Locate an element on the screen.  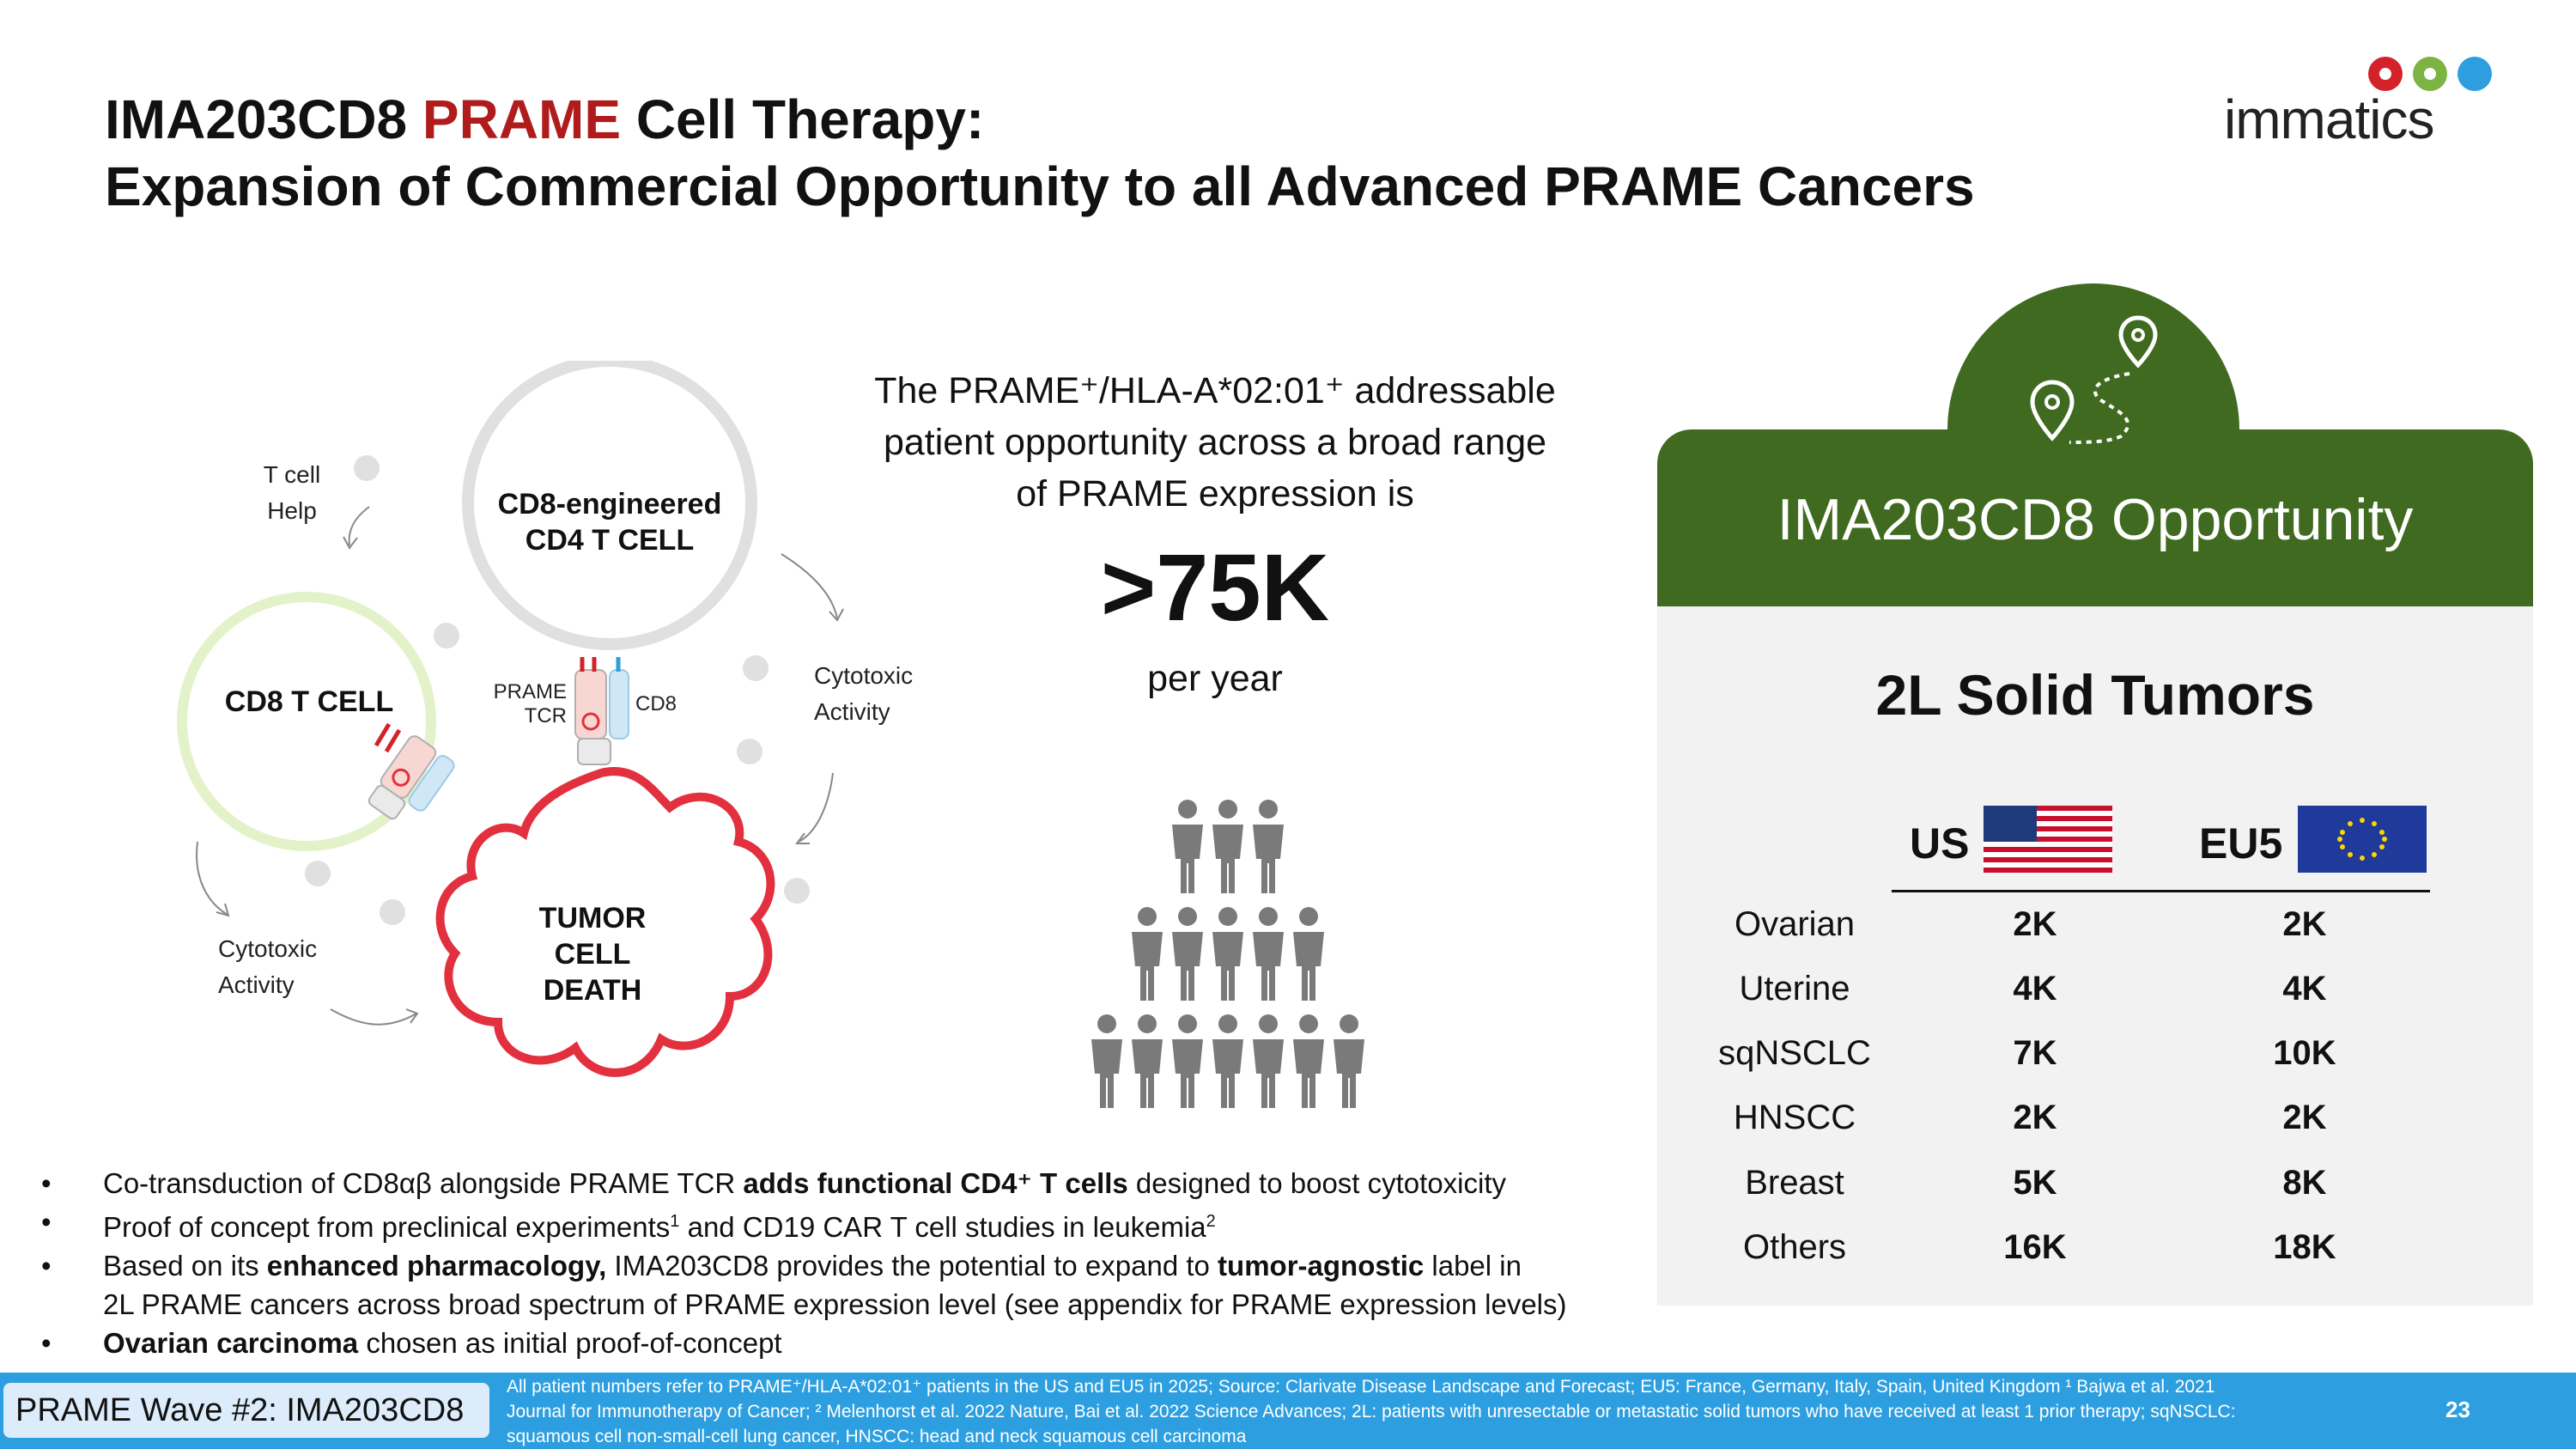
row-value-us: 4K is located at coordinates (2035, 989).